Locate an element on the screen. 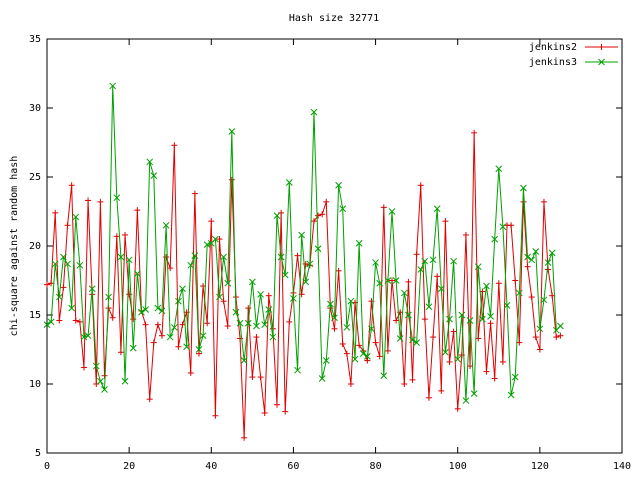 This screenshot has width=640, height=480. x-tick-label: 100 is located at coordinates (458, 466).